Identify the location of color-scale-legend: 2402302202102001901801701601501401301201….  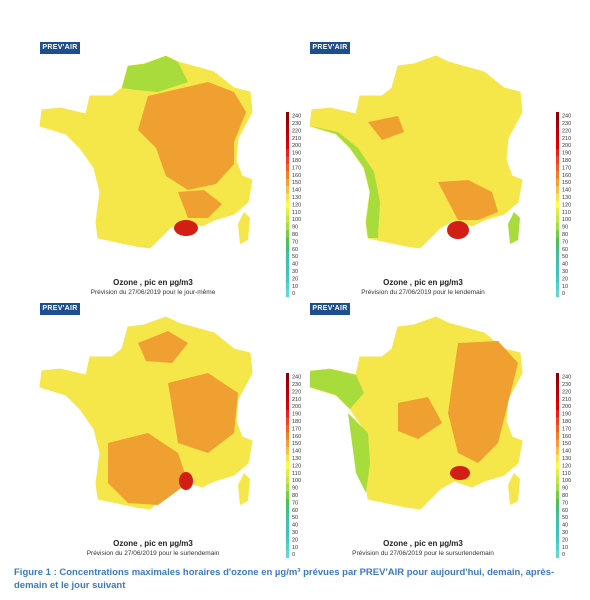
(563, 204).